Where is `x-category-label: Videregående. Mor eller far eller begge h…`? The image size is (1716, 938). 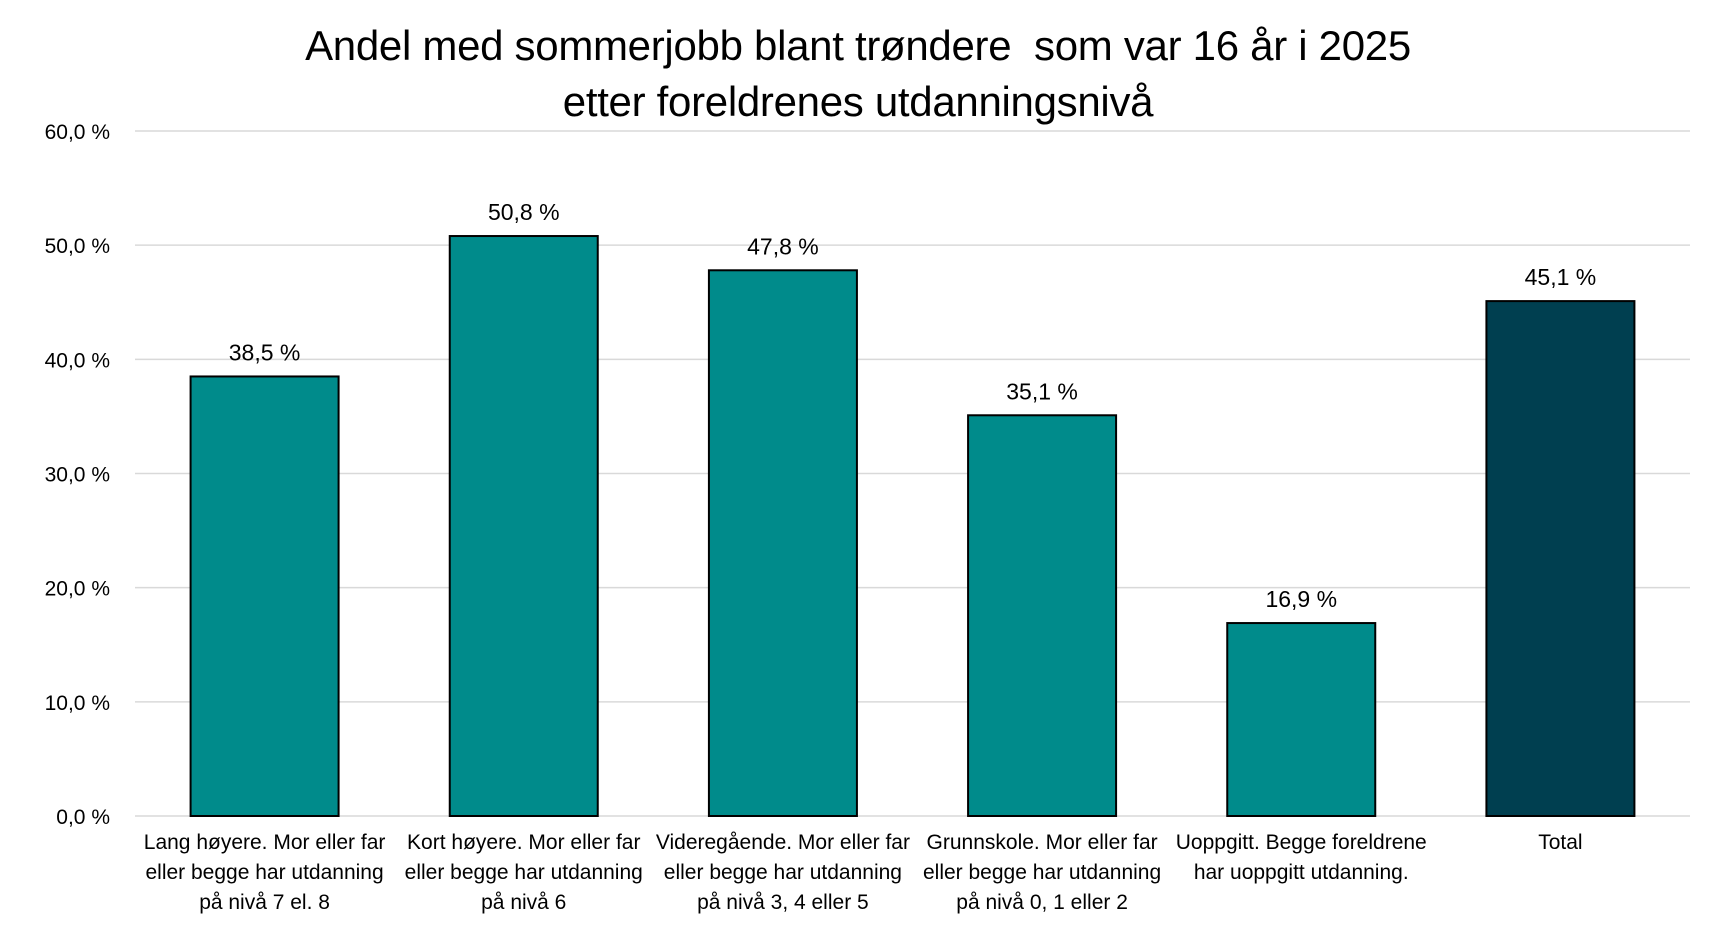
x-category-label: Videregående. Mor eller far eller begge h… is located at coordinates (783, 873).